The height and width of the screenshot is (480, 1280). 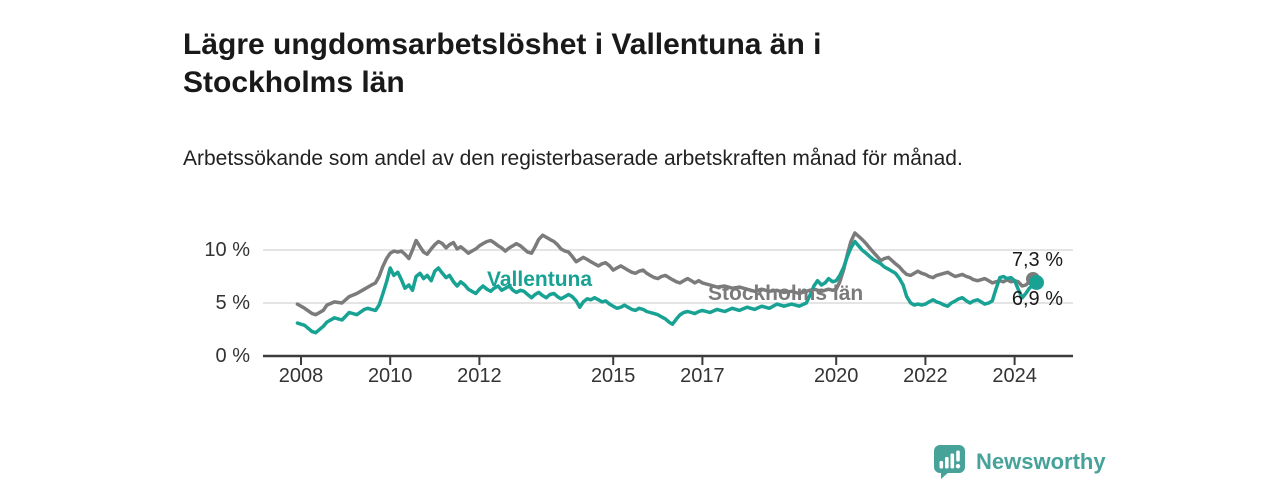 What do you see at coordinates (665, 274) in the screenshot?
I see `series-line-stockholms-l-n` at bounding box center [665, 274].